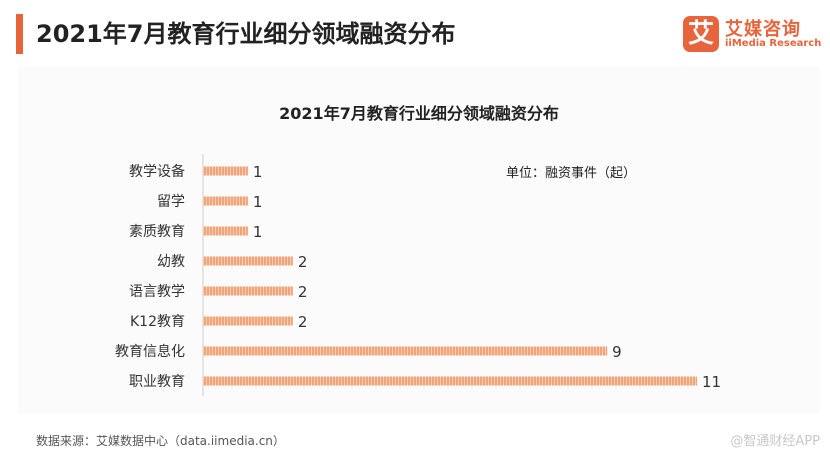 Image resolution: width=830 pixels, height=456 pixels. I want to click on logo-name-cn: 艾媒咨询, so click(763, 29).